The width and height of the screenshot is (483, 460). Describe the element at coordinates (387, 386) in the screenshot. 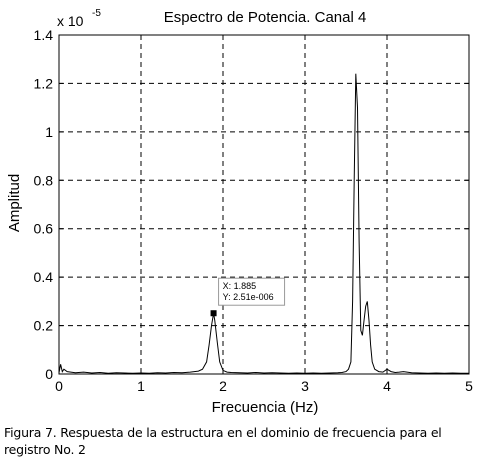

I see `x-tick-label: 4` at that location.